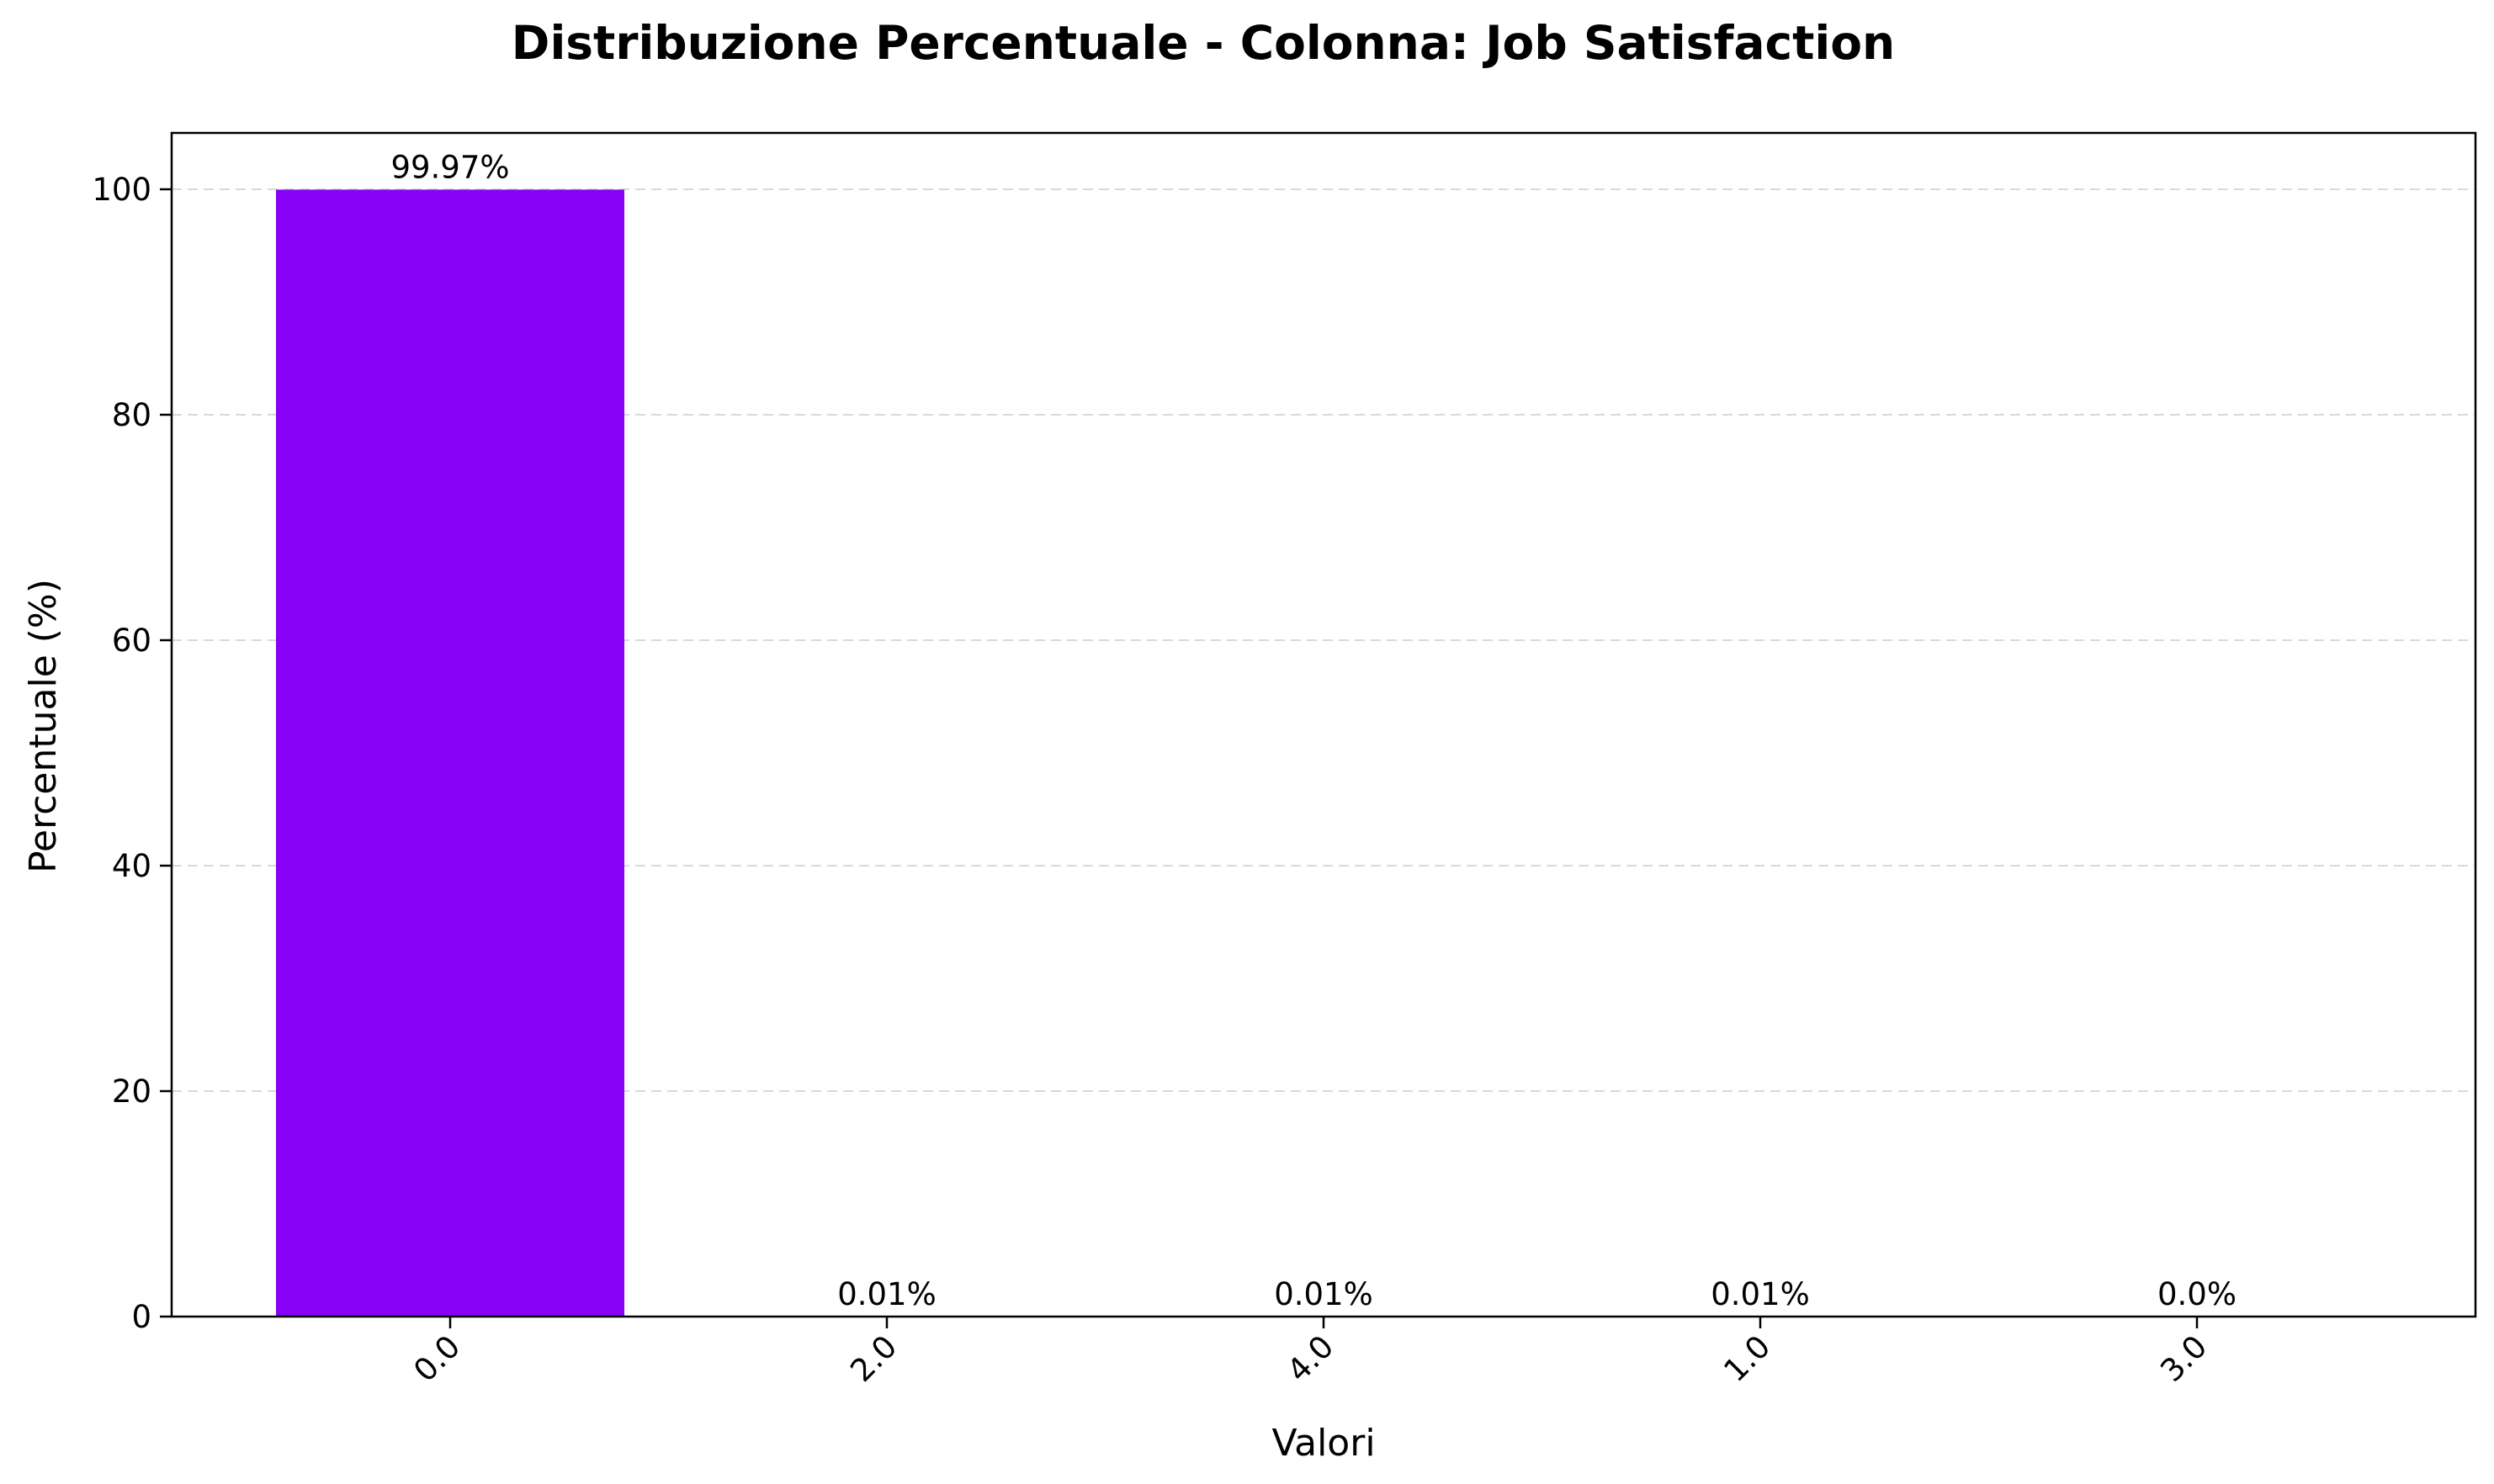  I want to click on y-axis-ticks: 0 20 40 60 80 100, so click(132, 753).